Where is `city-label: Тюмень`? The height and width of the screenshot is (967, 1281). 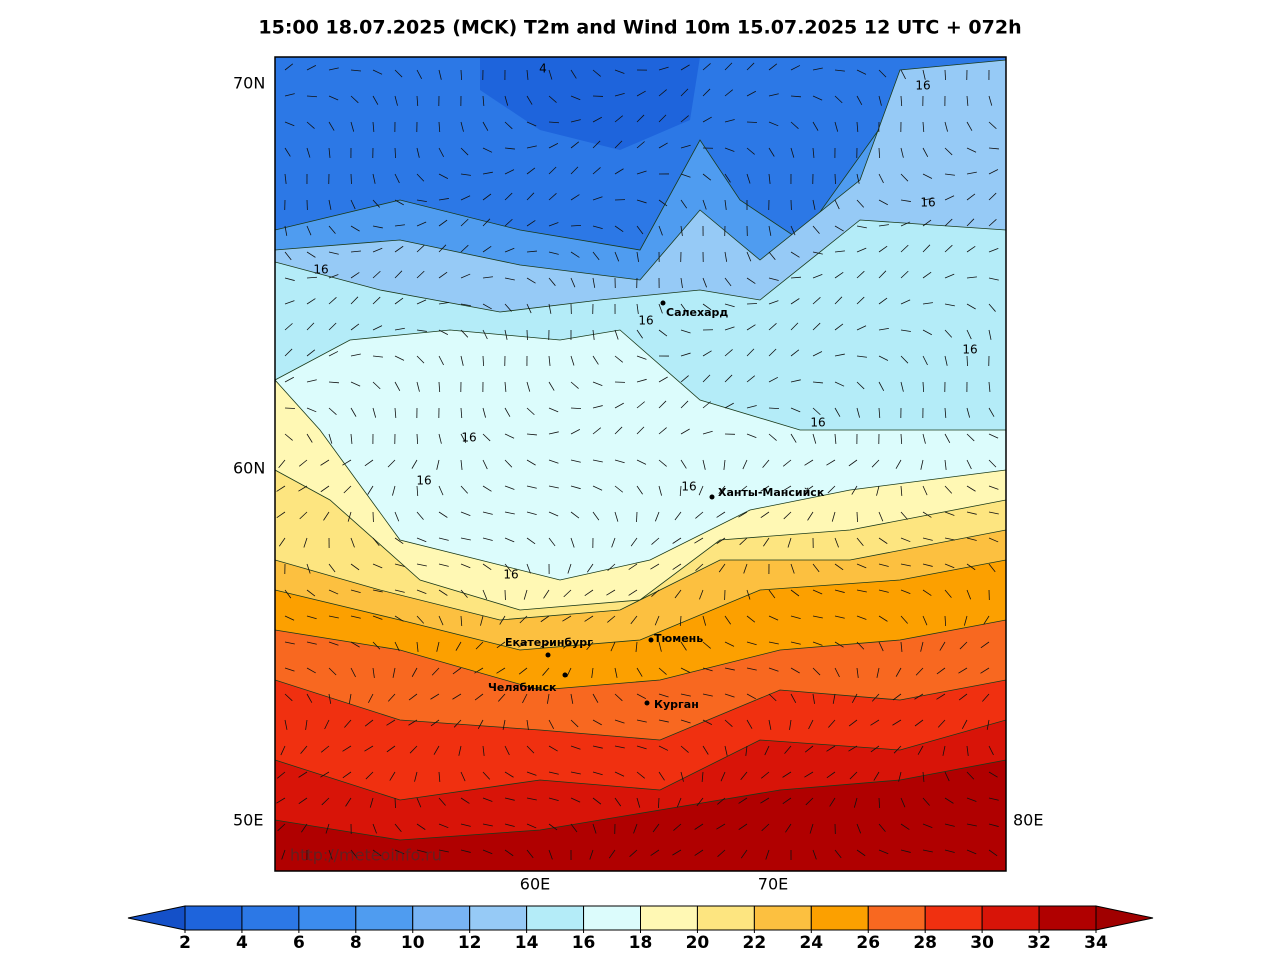
city-label: Тюмень is located at coordinates (678, 638).